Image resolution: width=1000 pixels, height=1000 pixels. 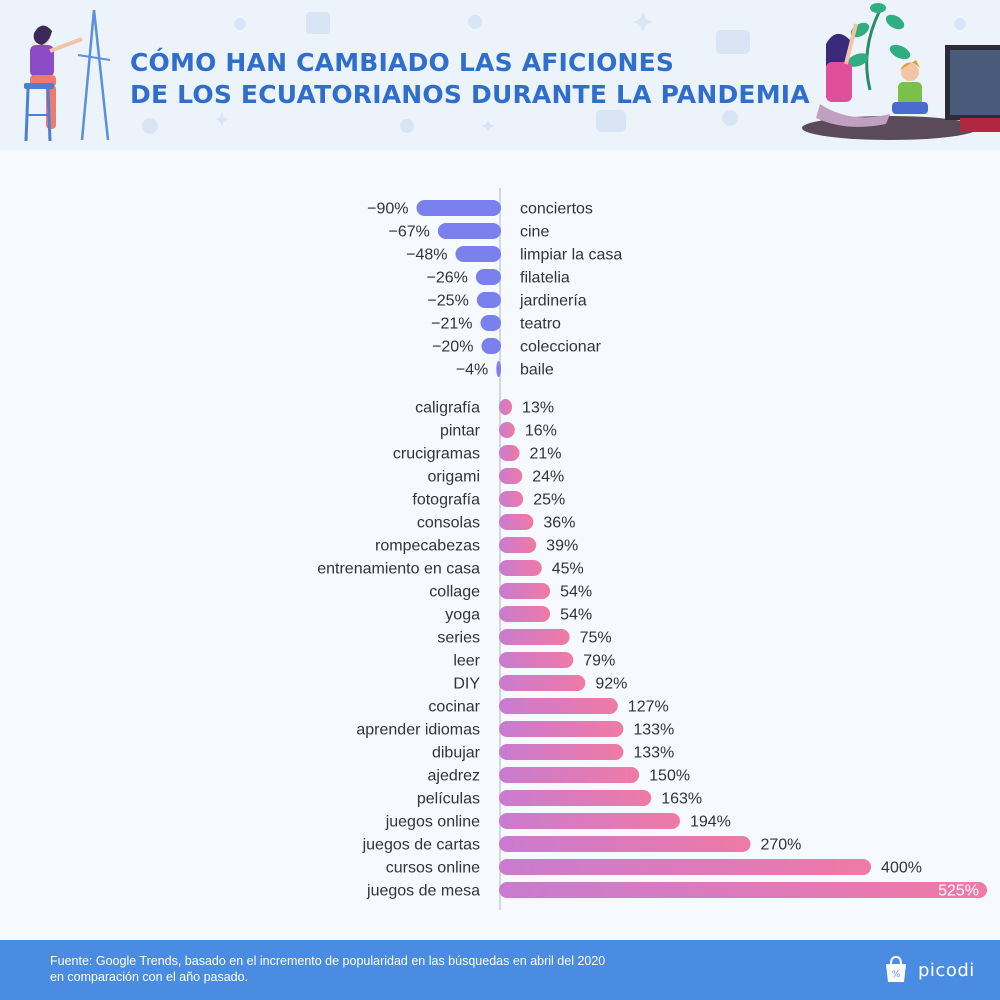 I want to click on value-label: 45%, so click(x=568, y=569).